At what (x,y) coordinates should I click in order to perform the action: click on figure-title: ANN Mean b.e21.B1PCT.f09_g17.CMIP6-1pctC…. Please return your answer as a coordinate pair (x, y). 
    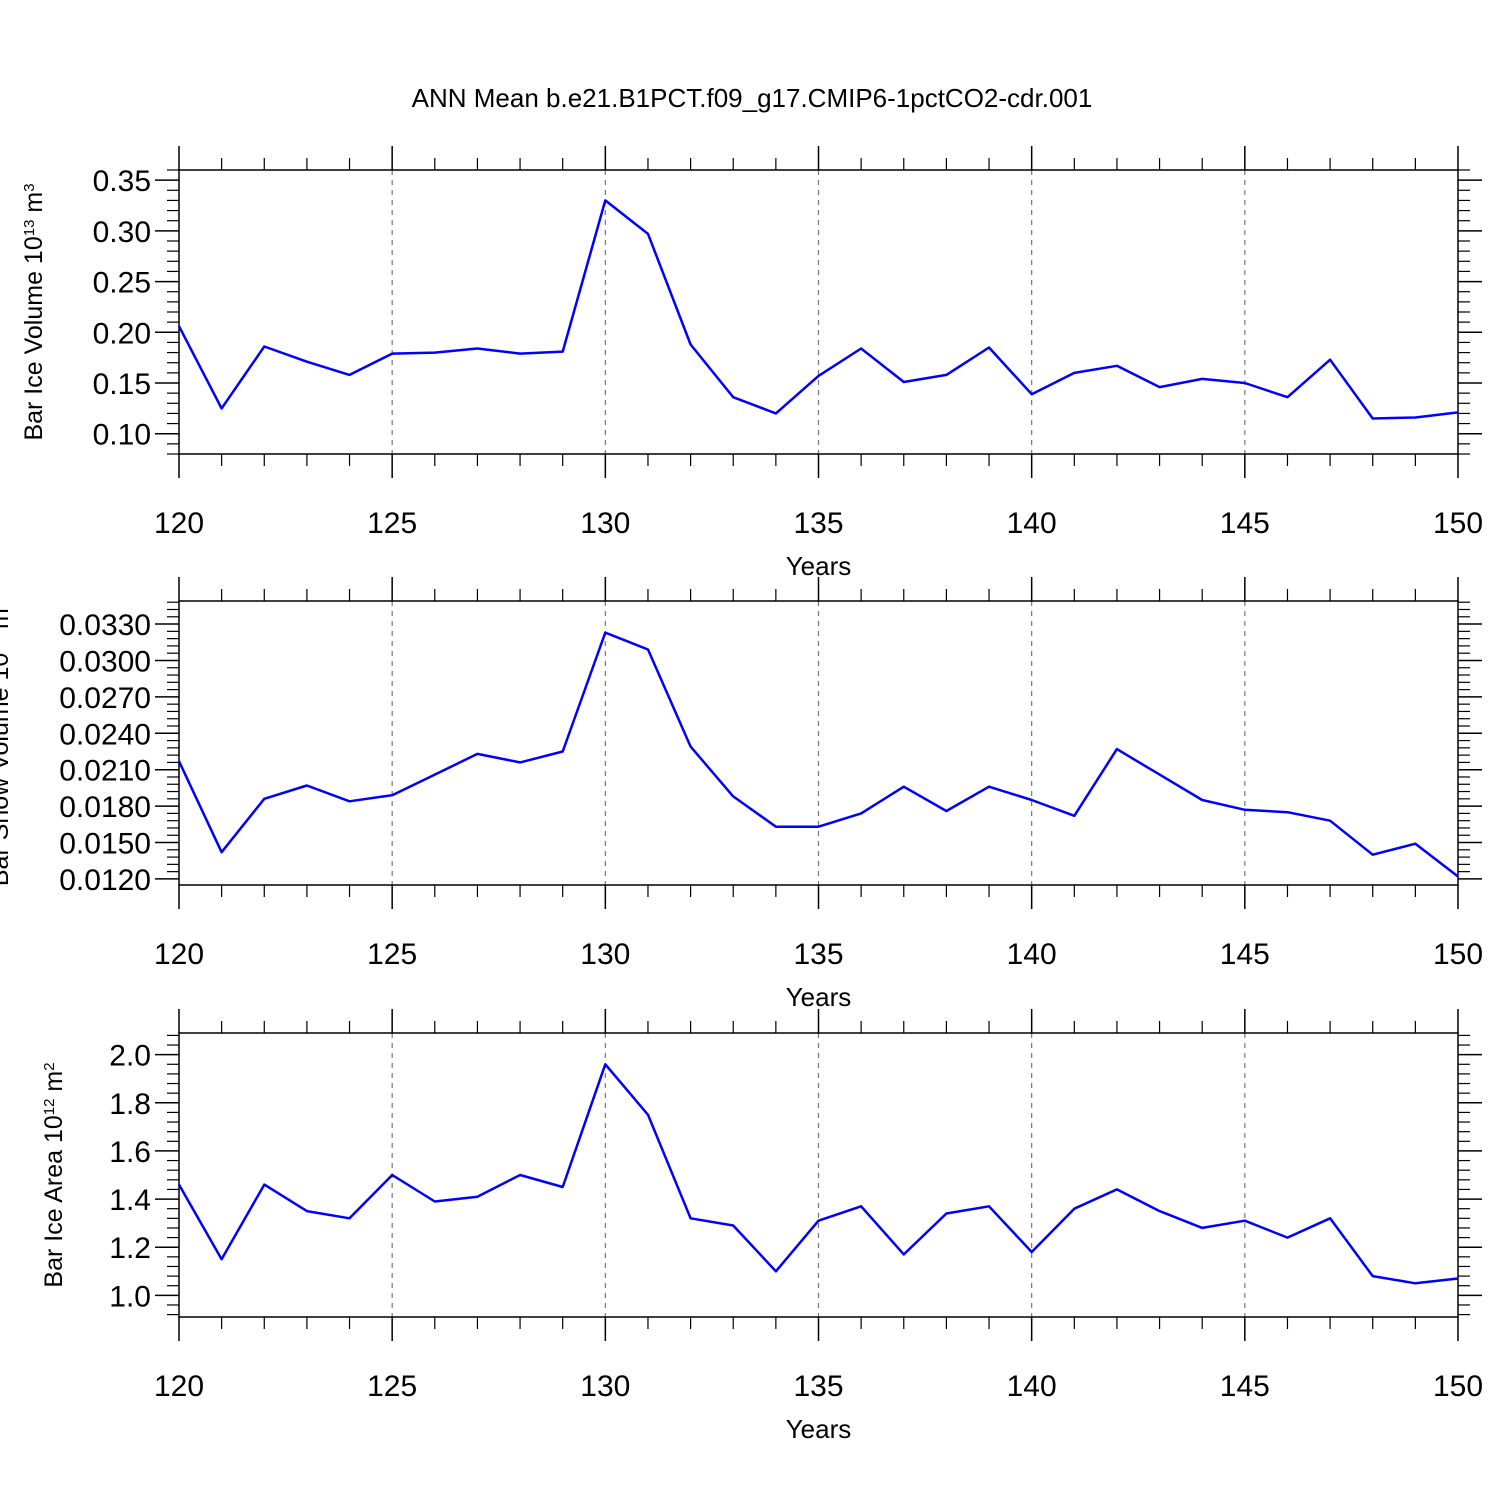
    Looking at the image, I should click on (752, 98).